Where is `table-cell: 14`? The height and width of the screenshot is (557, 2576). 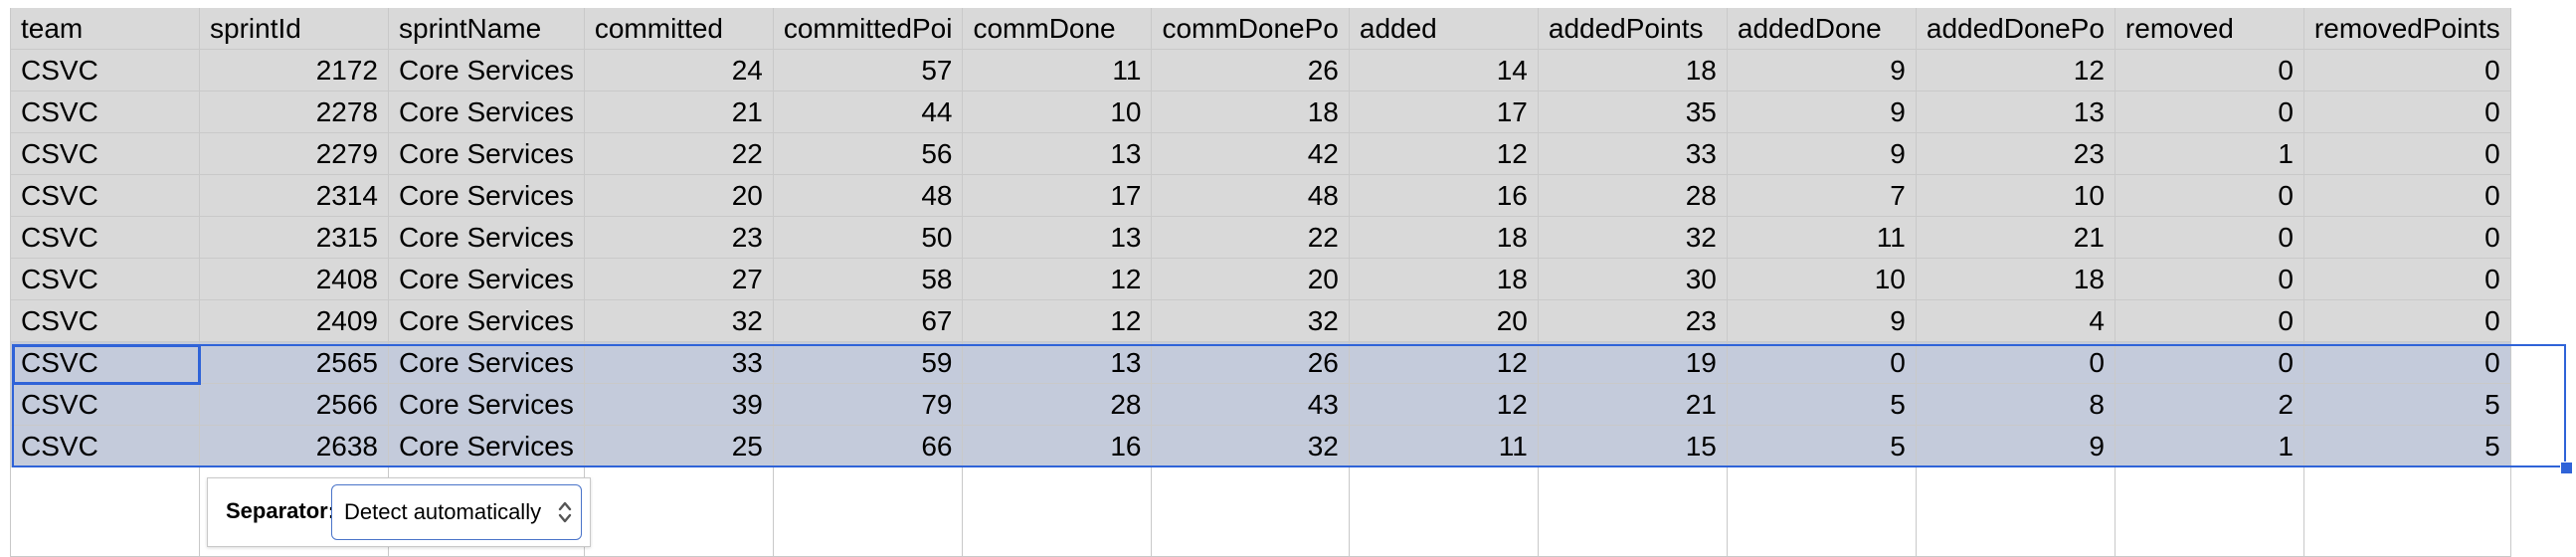
table-cell: 14 is located at coordinates (1444, 70).